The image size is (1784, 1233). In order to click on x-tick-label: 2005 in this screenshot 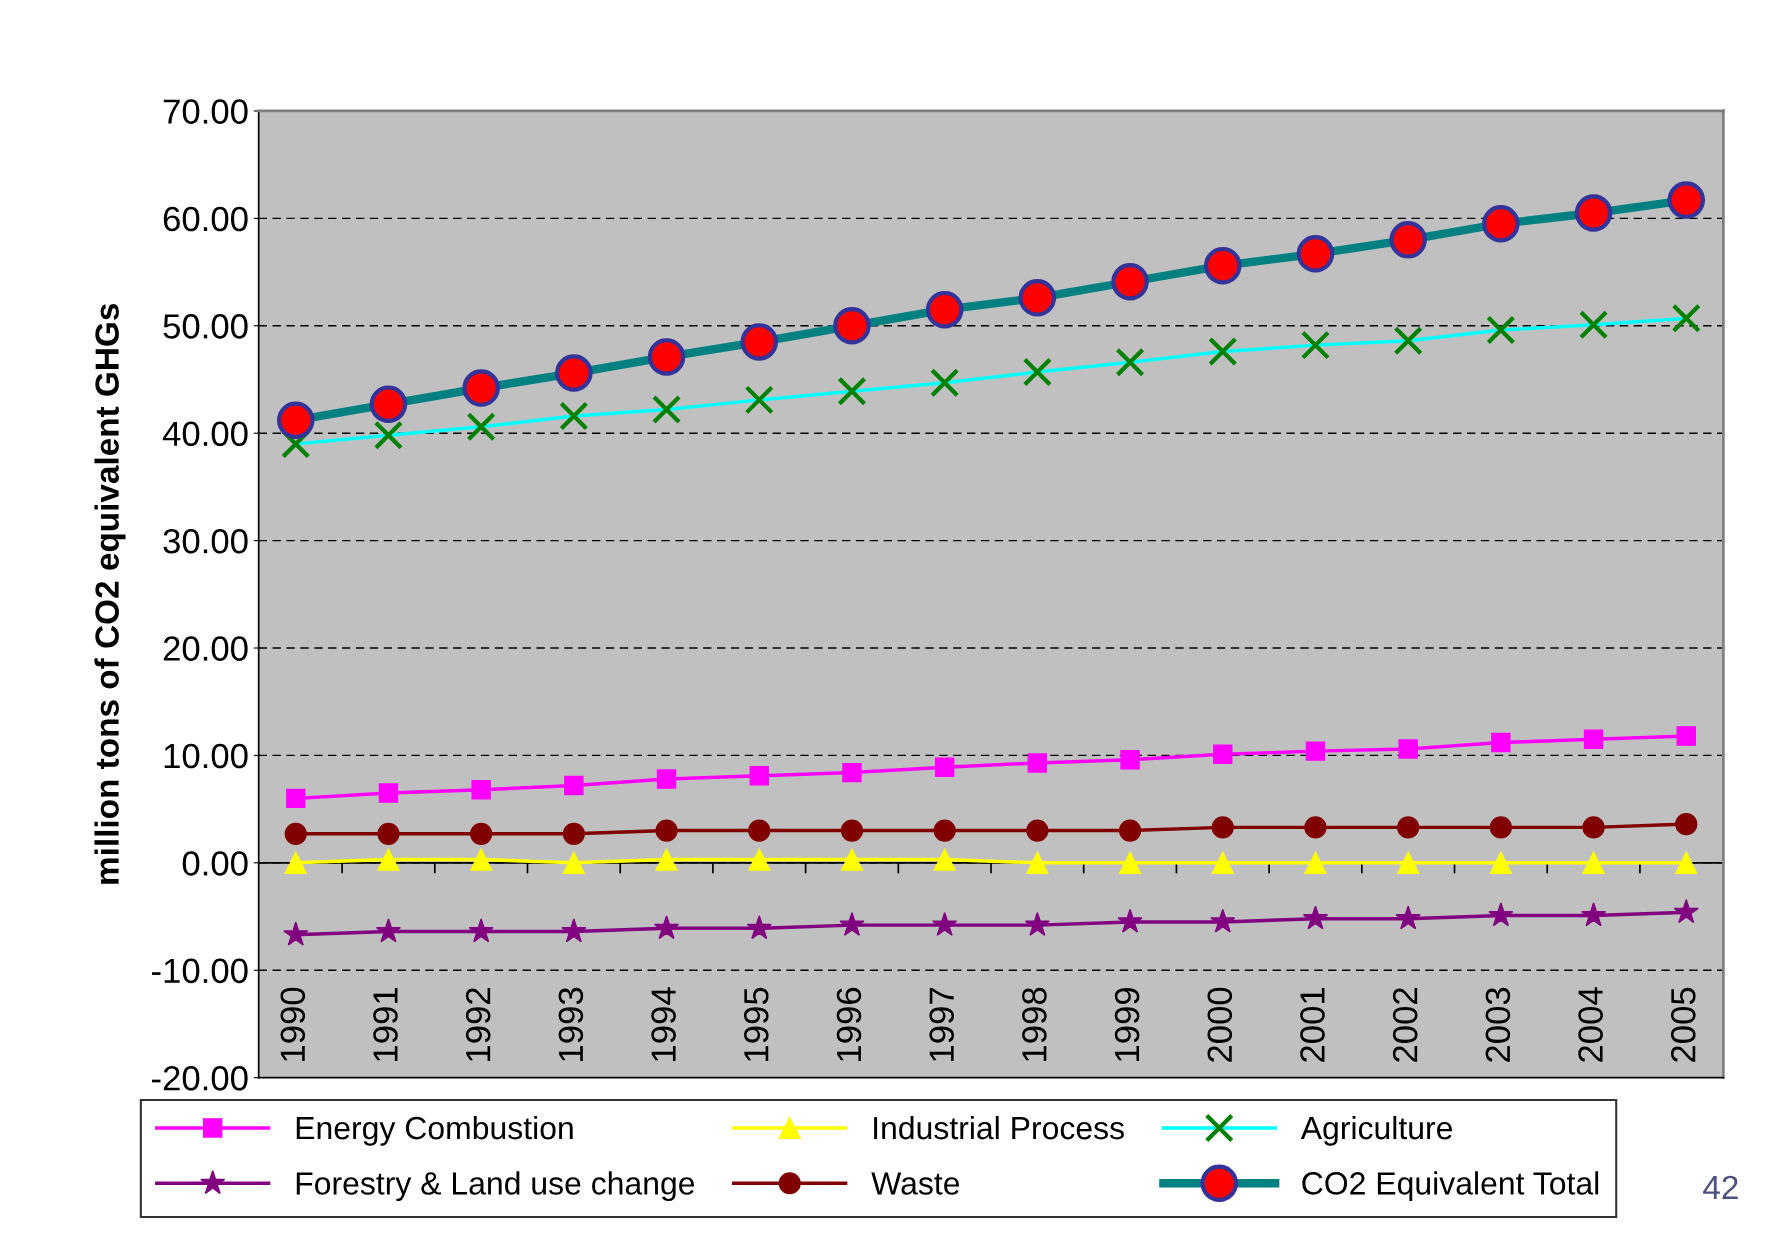, I will do `click(1683, 1024)`.